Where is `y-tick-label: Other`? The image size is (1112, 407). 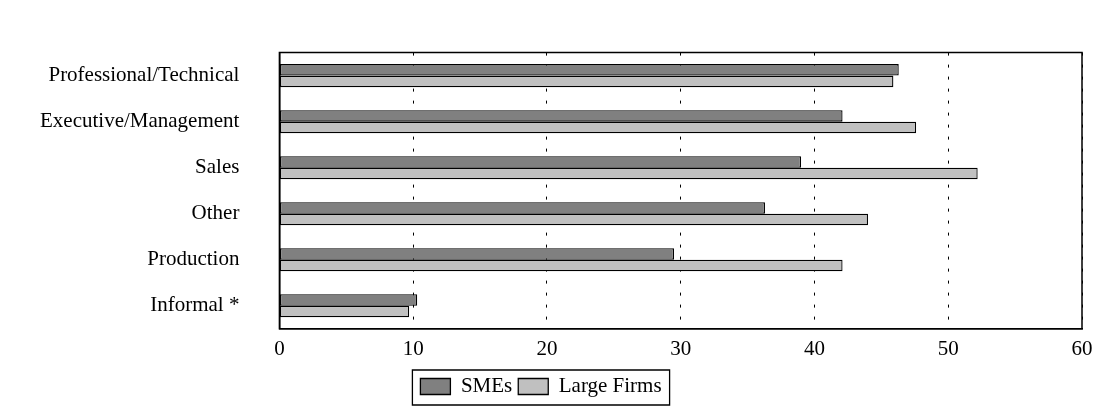 y-tick-label: Other is located at coordinates (215, 212).